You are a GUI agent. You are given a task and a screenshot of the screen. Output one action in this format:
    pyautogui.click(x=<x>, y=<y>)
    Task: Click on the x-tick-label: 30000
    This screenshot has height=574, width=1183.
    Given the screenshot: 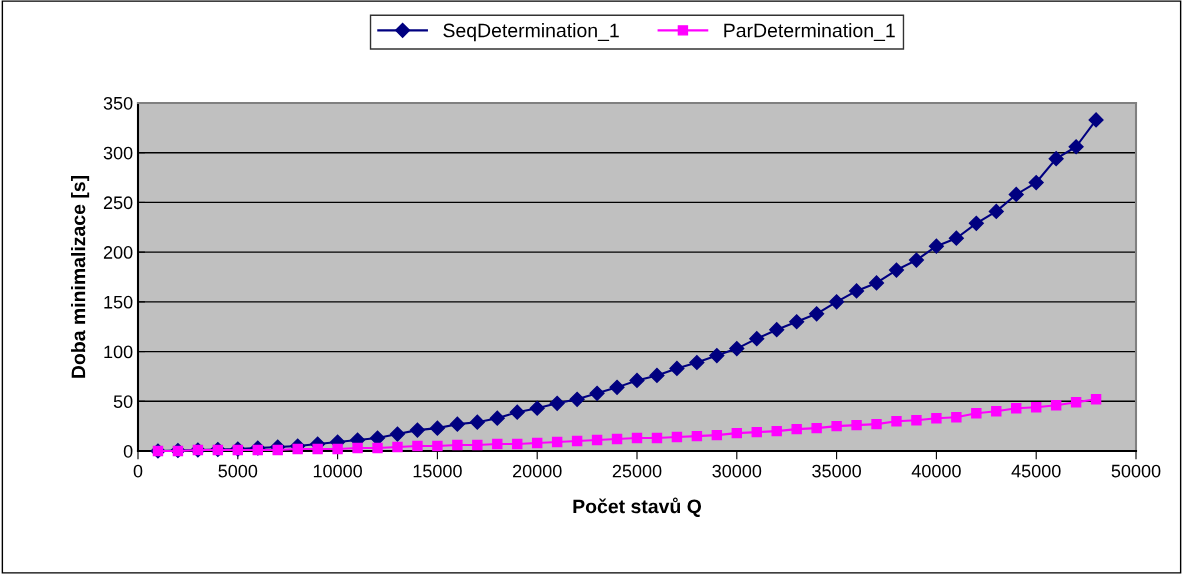 What is the action you would take?
    pyautogui.click(x=737, y=471)
    